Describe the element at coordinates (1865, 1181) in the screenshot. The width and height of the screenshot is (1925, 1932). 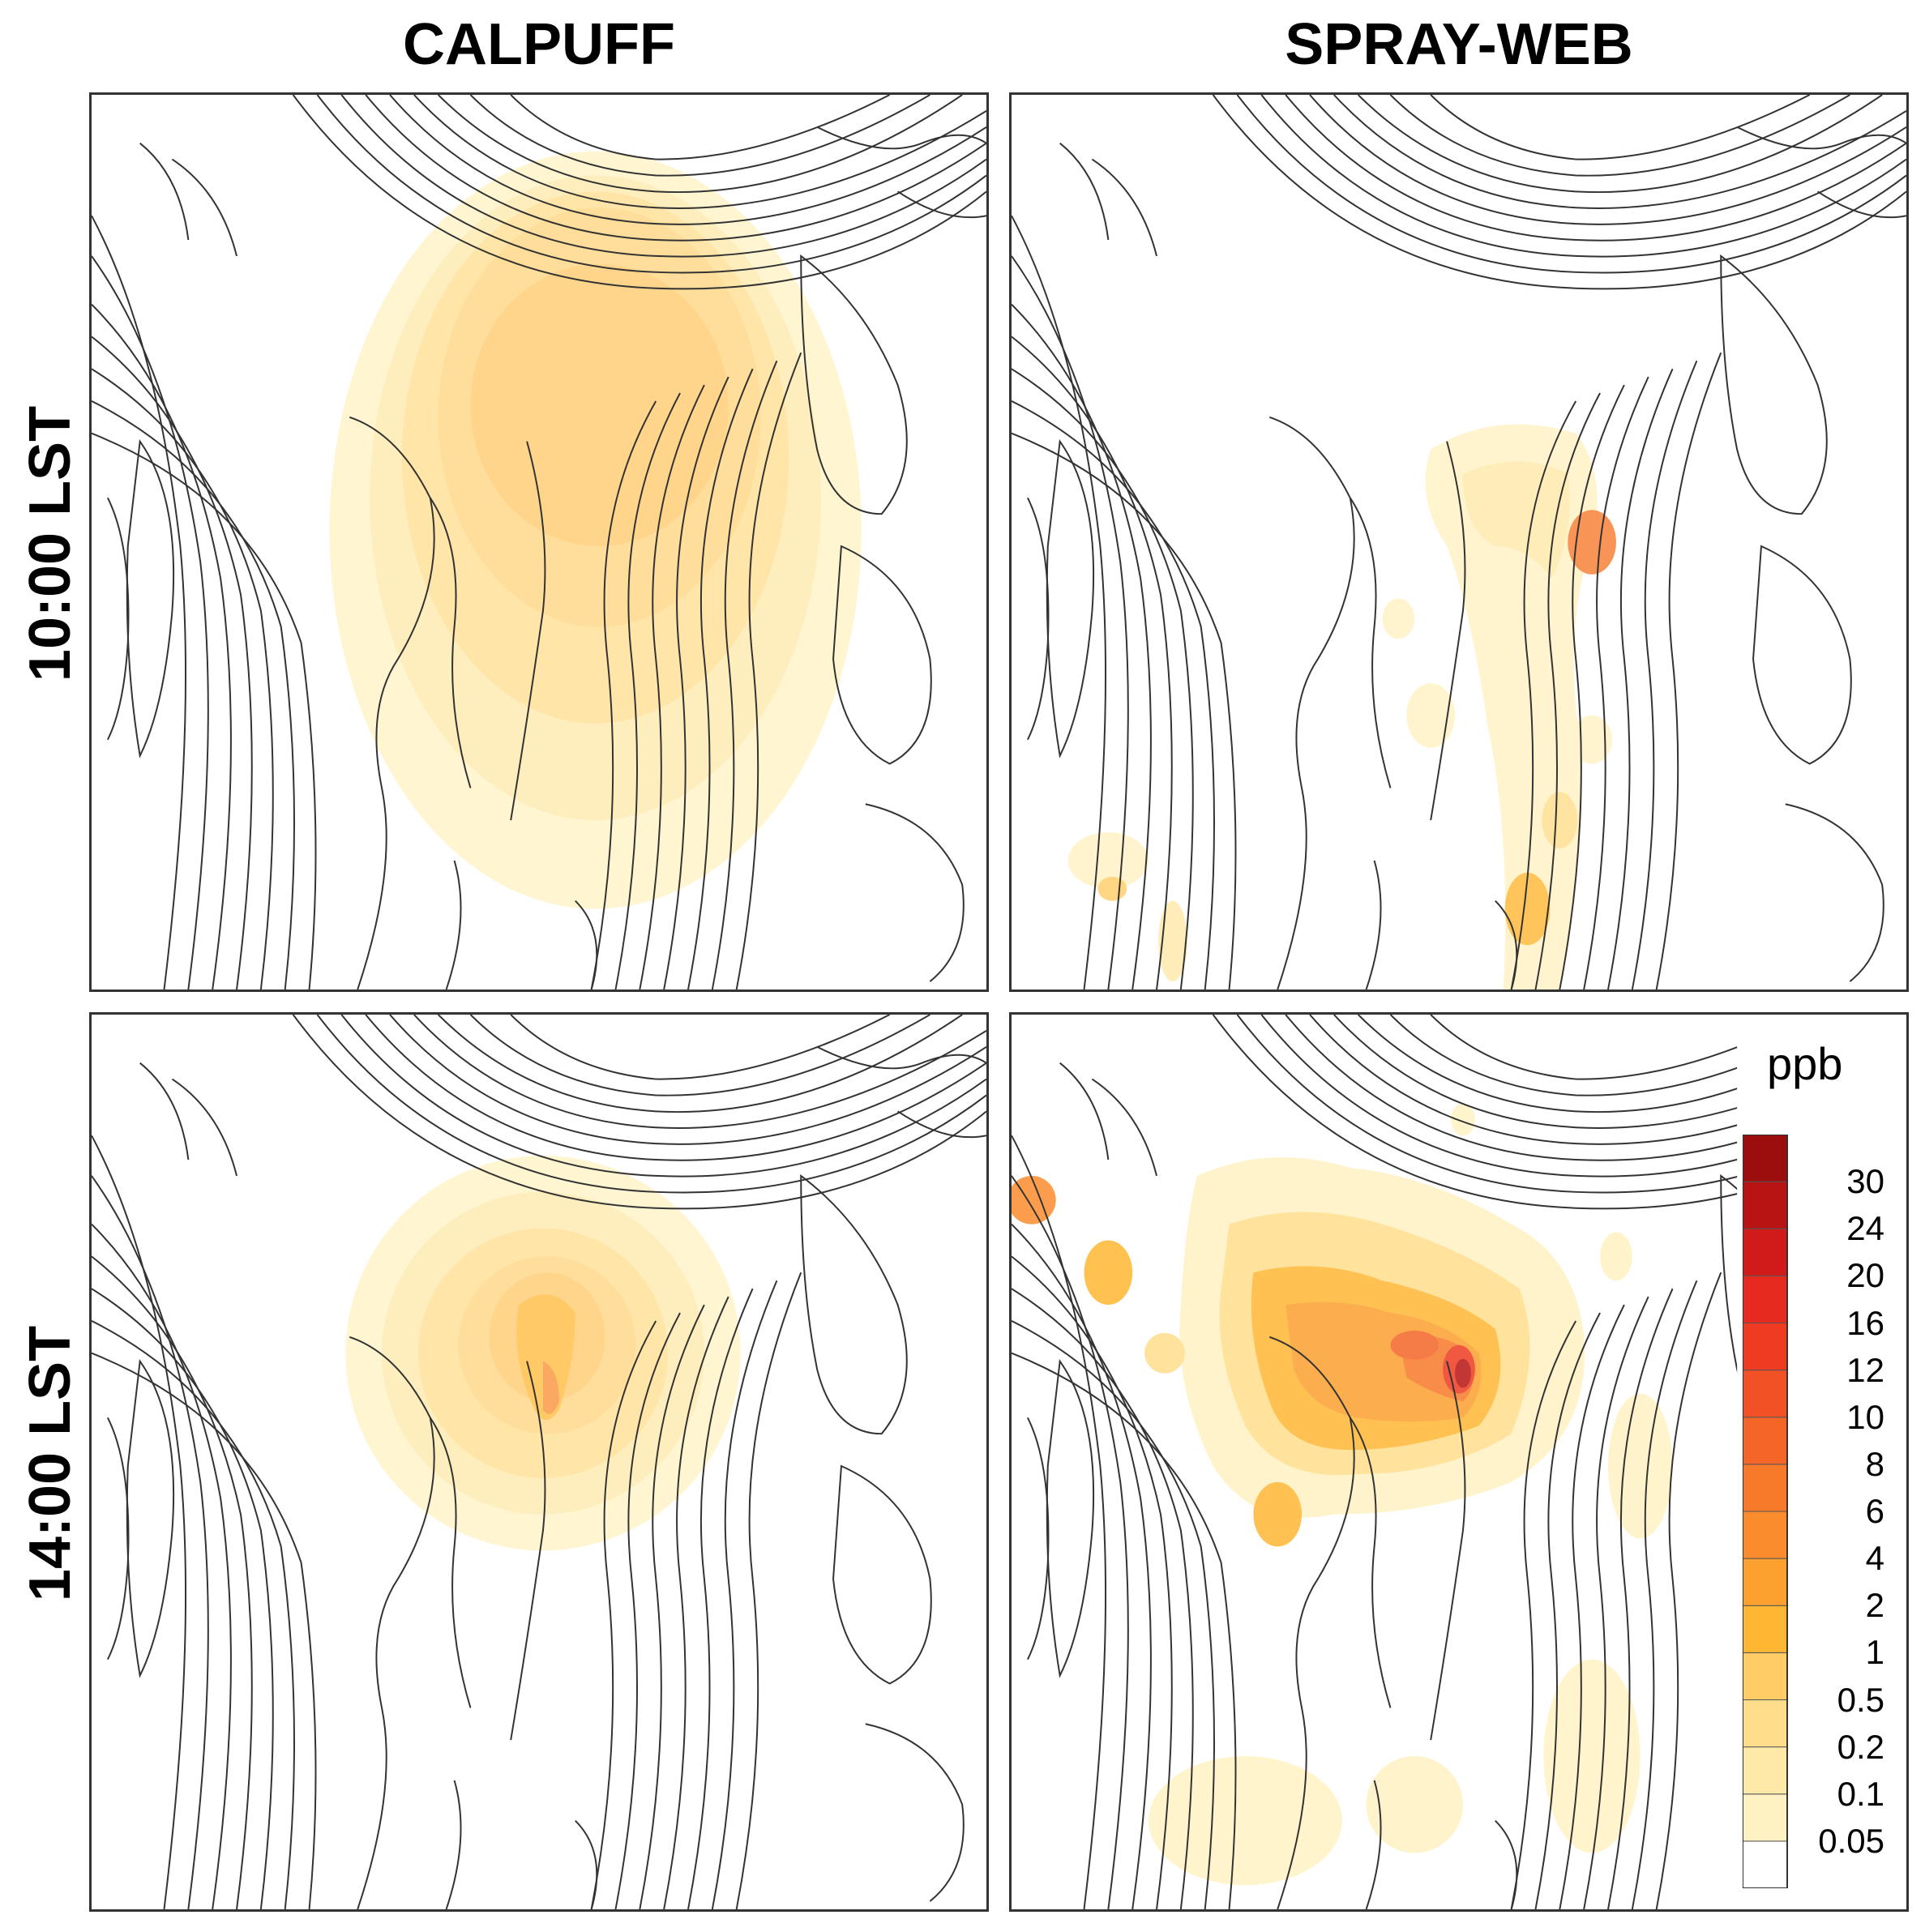
I see `legend-tick-label: 30` at that location.